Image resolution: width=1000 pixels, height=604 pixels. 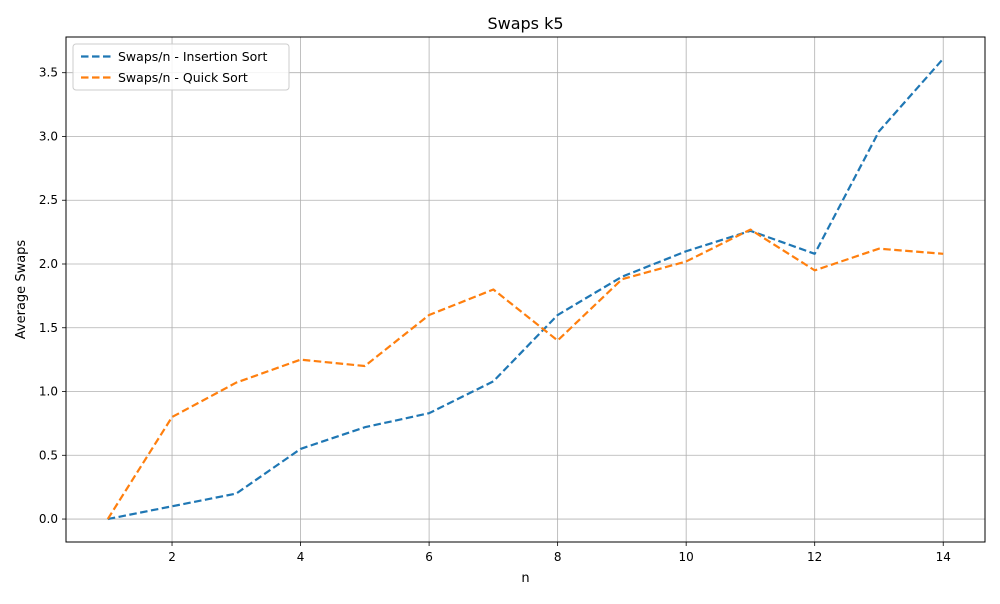 What do you see at coordinates (183, 77) in the screenshot?
I see `legend-label: Swaps/n - Quick Sort` at bounding box center [183, 77].